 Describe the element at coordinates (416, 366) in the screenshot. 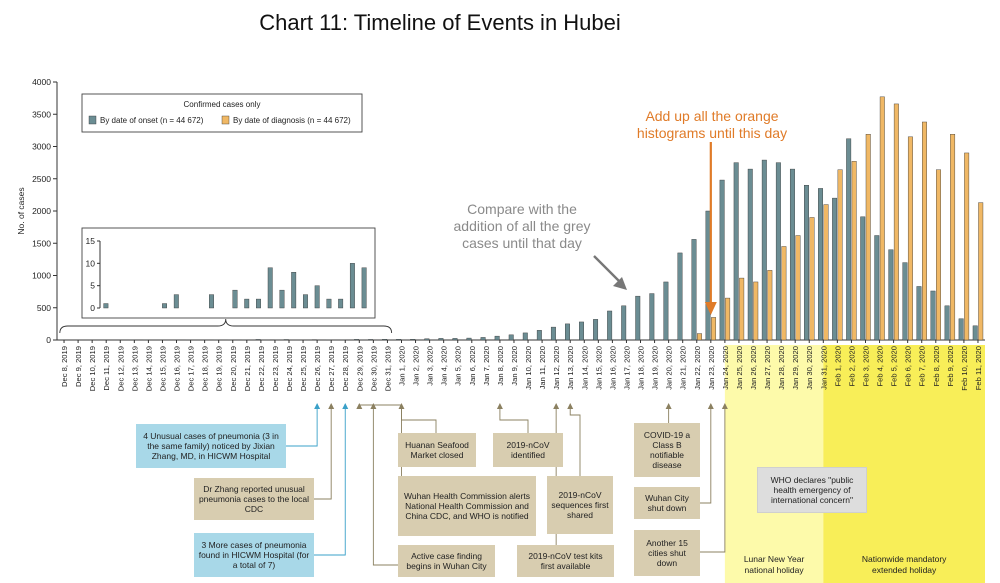

I see `x-tick-label: Jan 2, 2020` at that location.